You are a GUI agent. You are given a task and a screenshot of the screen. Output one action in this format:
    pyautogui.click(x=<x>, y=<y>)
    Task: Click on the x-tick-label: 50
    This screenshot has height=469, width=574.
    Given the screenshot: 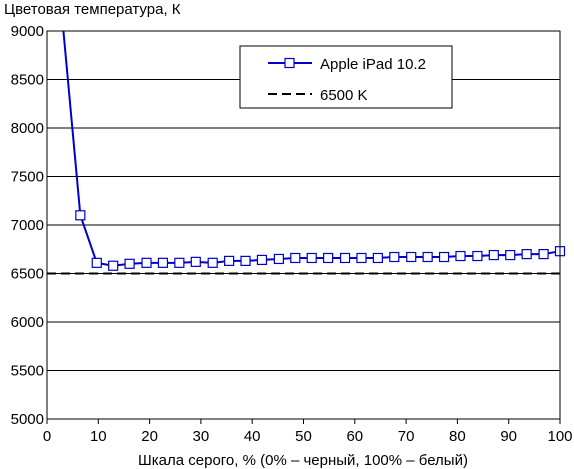 What is the action you would take?
    pyautogui.click(x=303, y=436)
    